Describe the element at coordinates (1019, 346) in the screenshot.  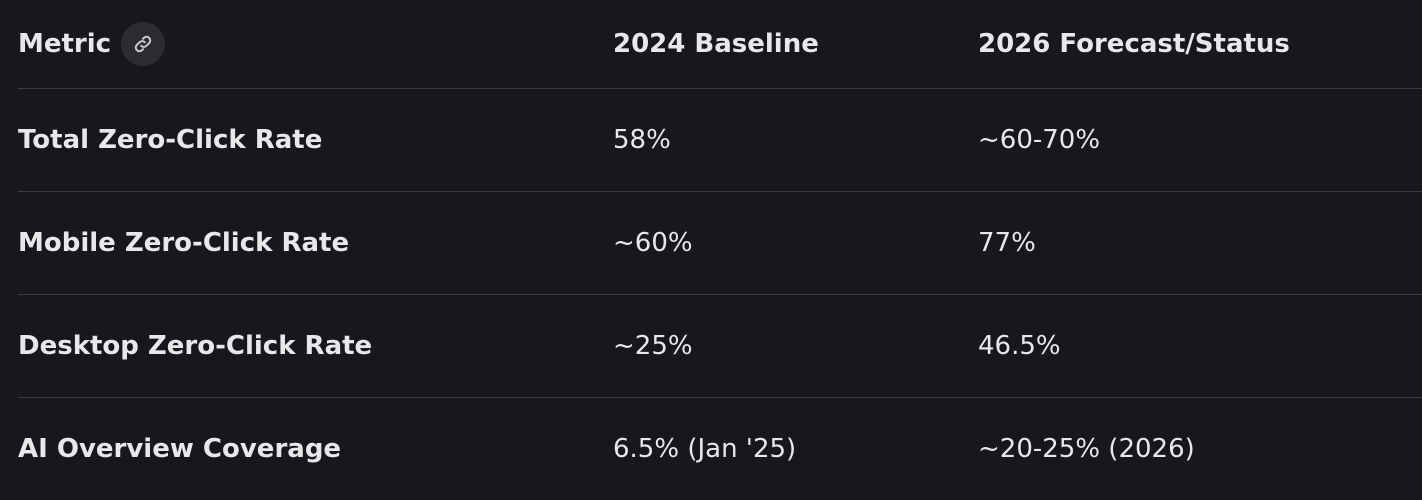
I see `table-cell: 46.5%` at that location.